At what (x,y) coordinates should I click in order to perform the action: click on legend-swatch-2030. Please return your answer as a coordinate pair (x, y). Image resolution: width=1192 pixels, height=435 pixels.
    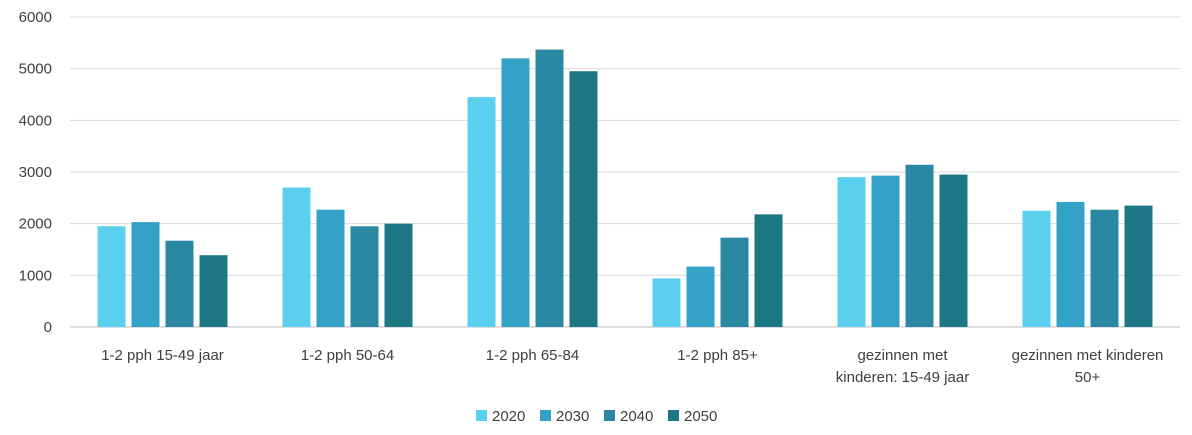
    Looking at the image, I should click on (545, 415).